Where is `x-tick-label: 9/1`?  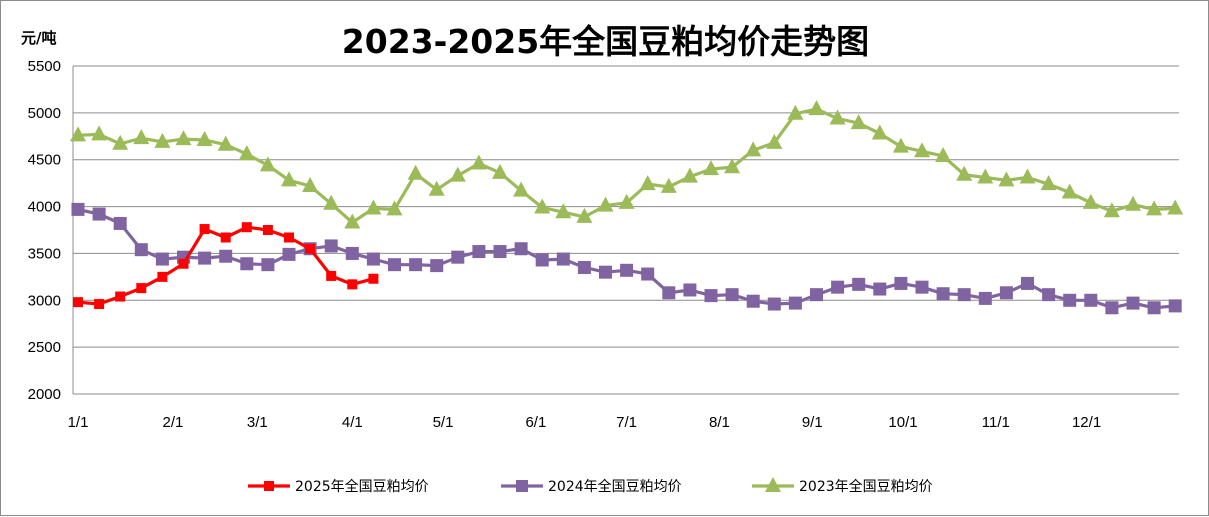 x-tick-label: 9/1 is located at coordinates (812, 422).